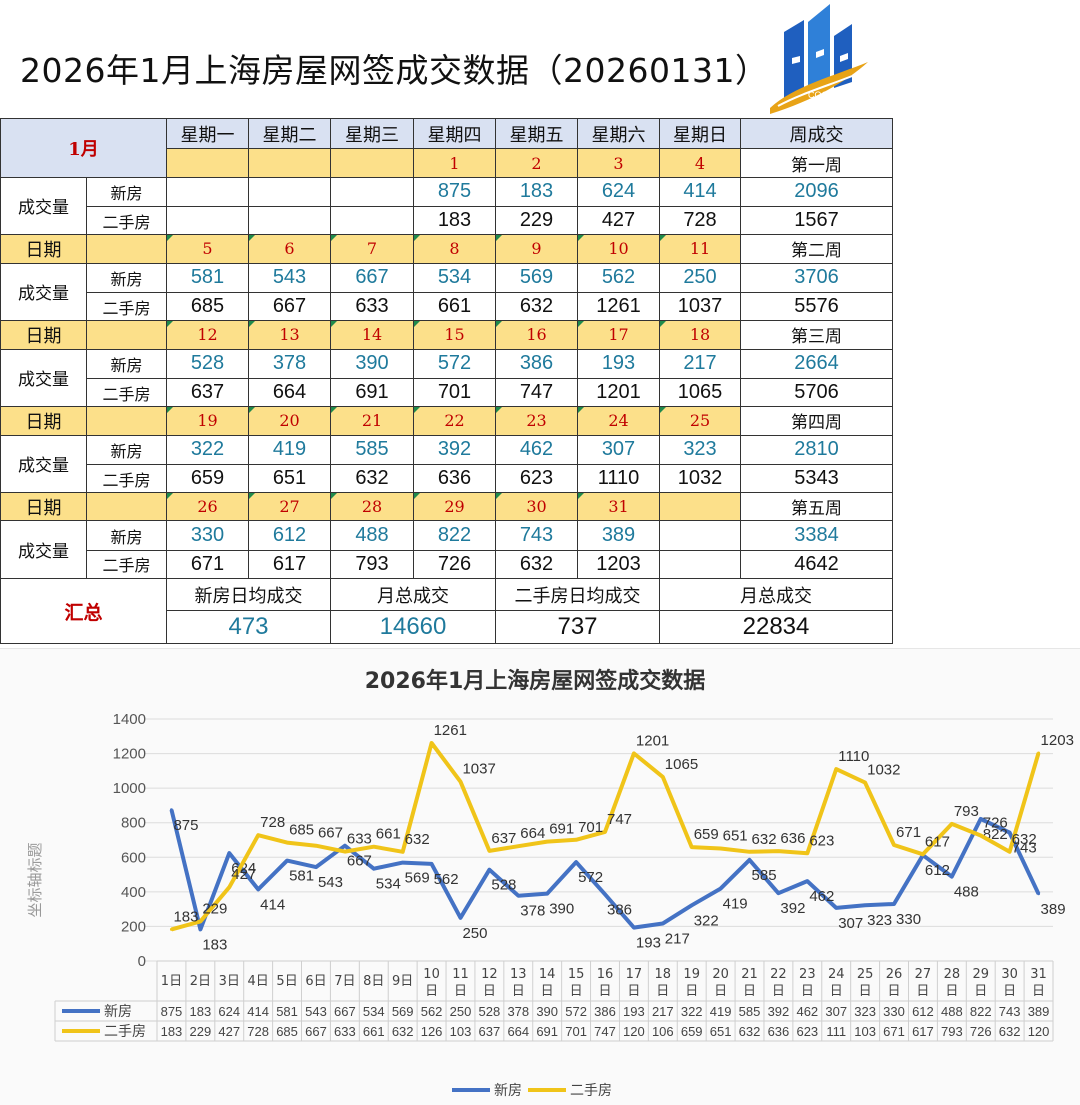  What do you see at coordinates (372, 507) in the screenshot?
I see `date-cell: 28` at bounding box center [372, 507].